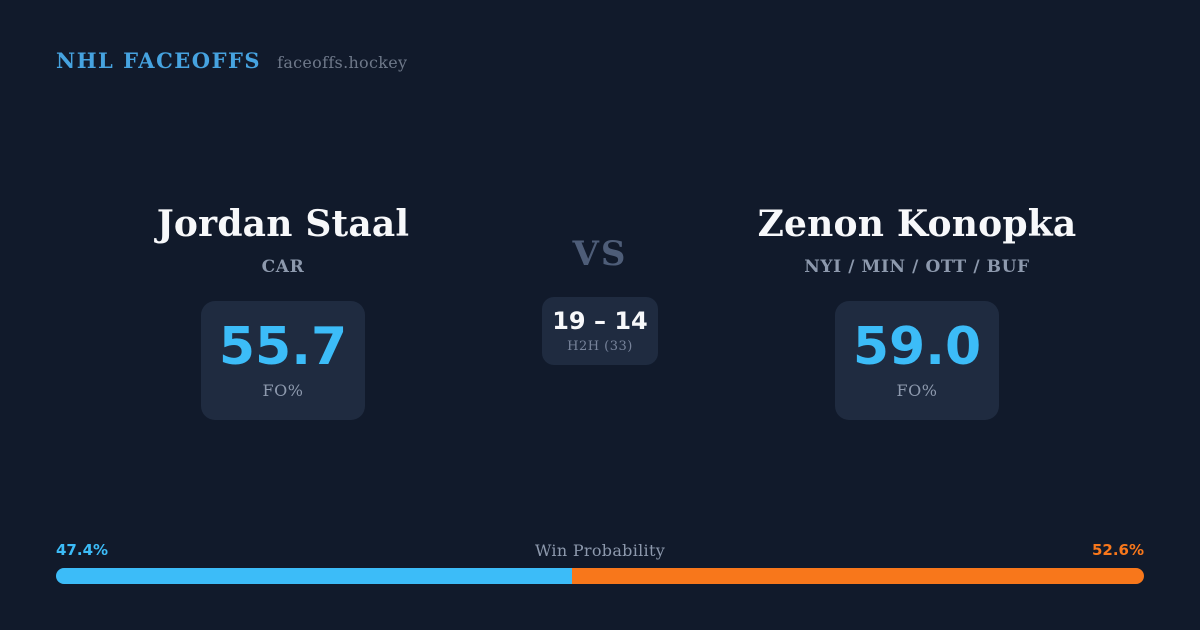 The image size is (1200, 630). Describe the element at coordinates (600, 254) in the screenshot. I see `vs-label: VS` at that location.